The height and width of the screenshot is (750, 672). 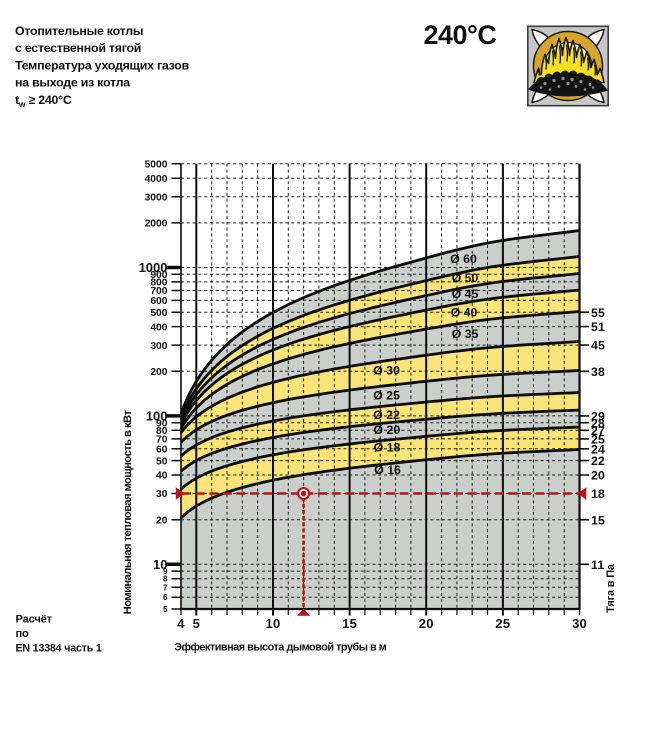 What do you see at coordinates (386, 415) in the screenshot?
I see `svg-text: Ø 22` at bounding box center [386, 415].